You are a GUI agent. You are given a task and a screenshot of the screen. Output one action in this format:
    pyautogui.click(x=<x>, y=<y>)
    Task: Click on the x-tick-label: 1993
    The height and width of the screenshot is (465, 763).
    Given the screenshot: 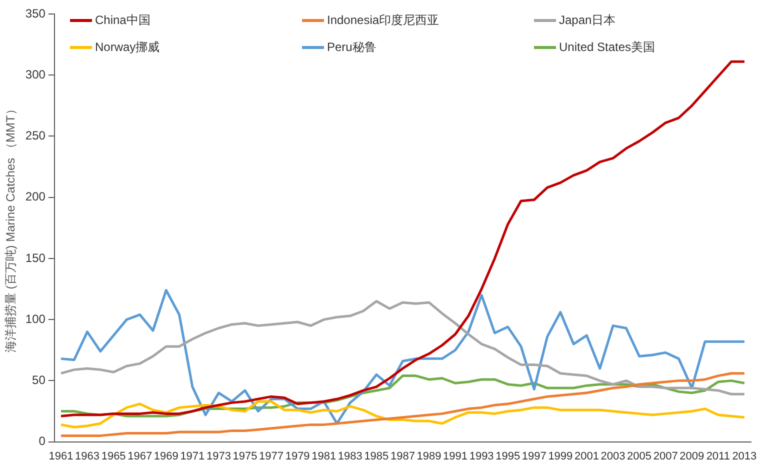 What is the action you would take?
    pyautogui.click(x=481, y=456)
    